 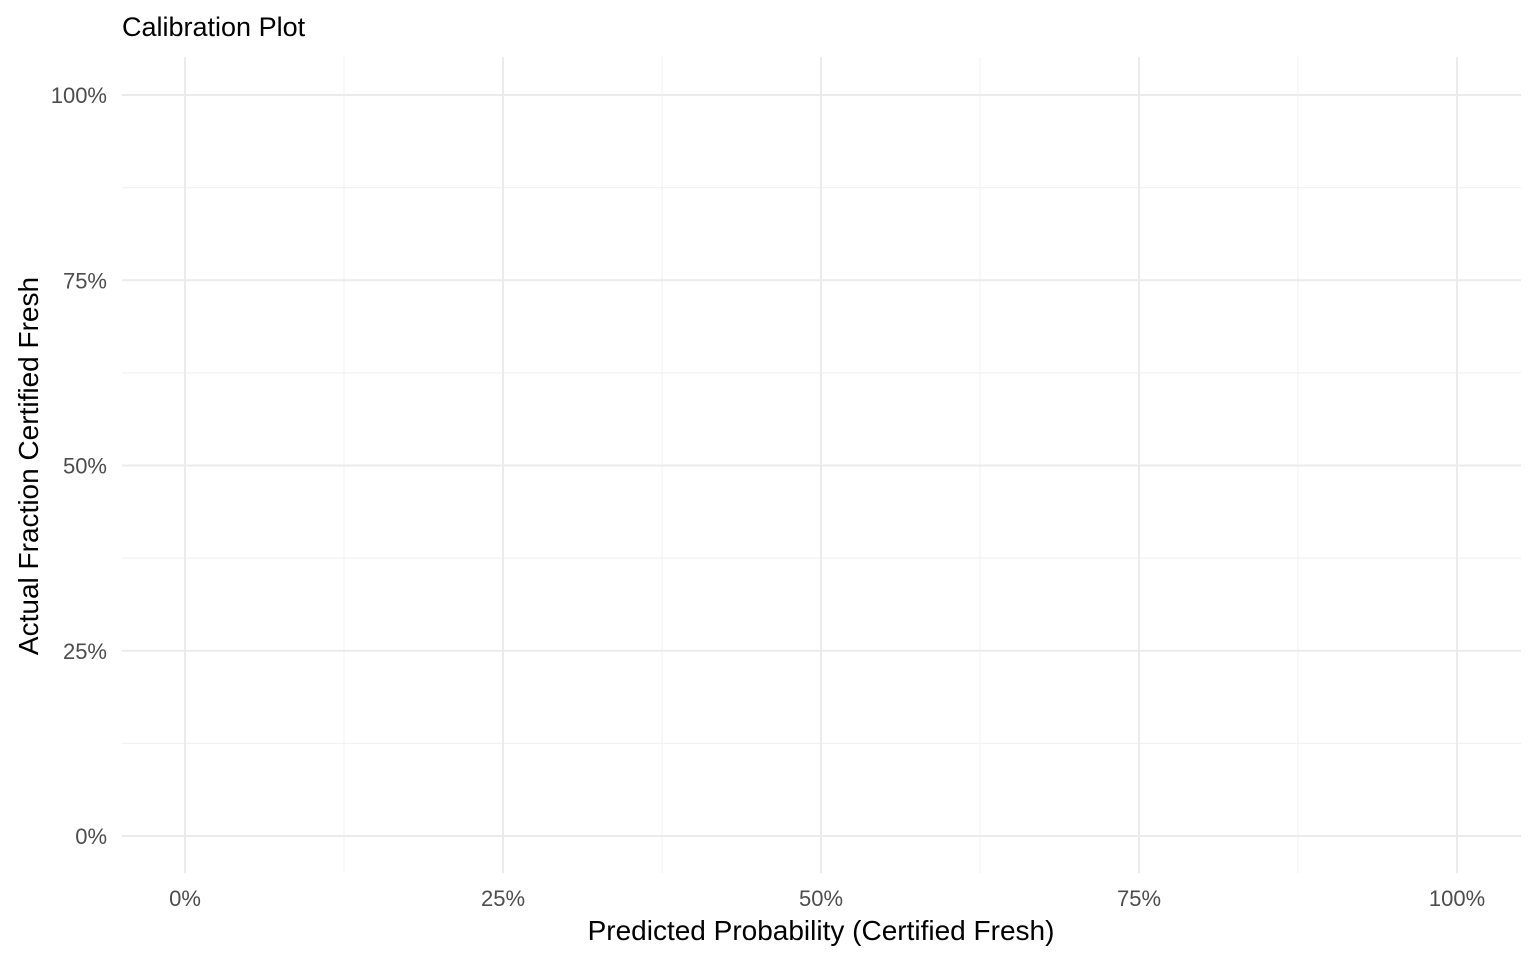 I want to click on y-axis-label: Actual Fraction Certified Fresh, so click(x=28, y=466).